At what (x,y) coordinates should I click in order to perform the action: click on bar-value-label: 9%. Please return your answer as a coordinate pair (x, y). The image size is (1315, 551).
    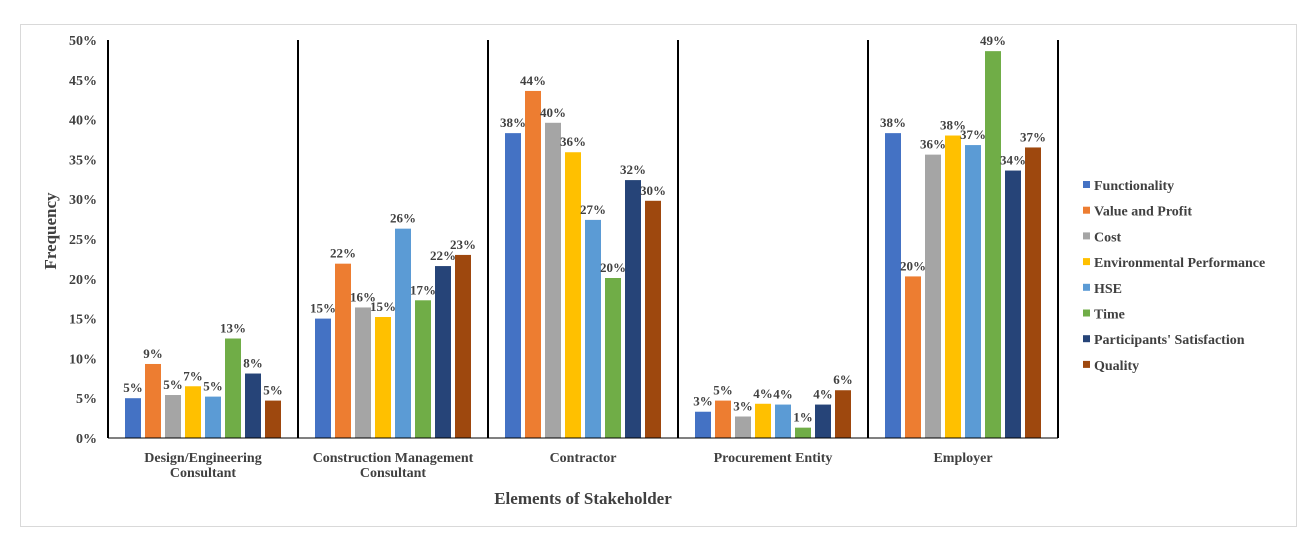
    Looking at the image, I should click on (153, 353).